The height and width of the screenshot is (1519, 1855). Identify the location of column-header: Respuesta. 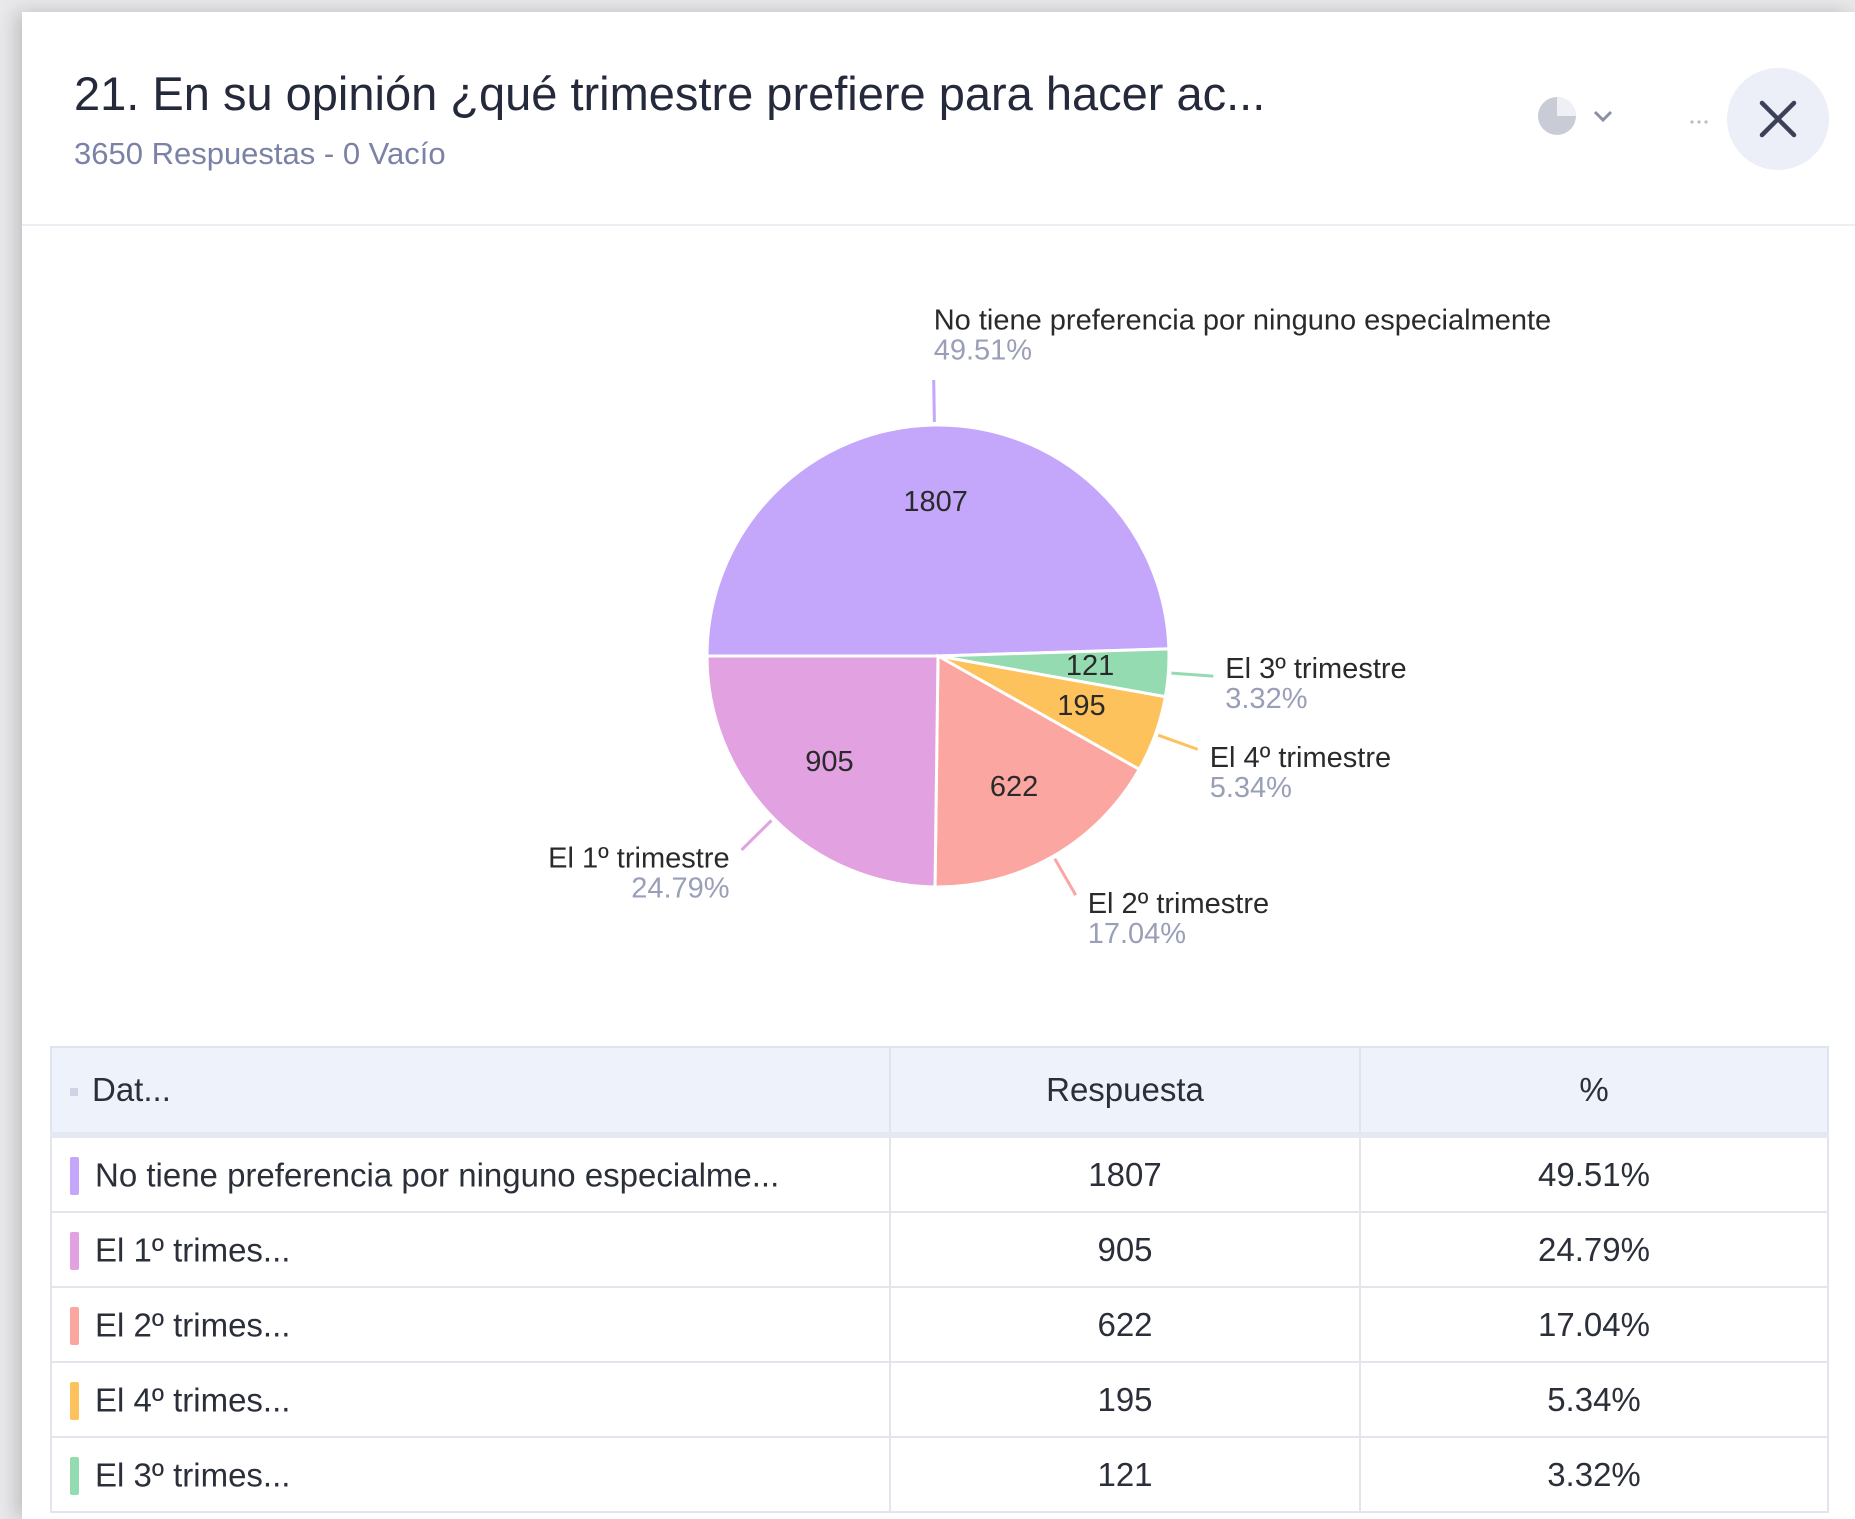
(1125, 1092).